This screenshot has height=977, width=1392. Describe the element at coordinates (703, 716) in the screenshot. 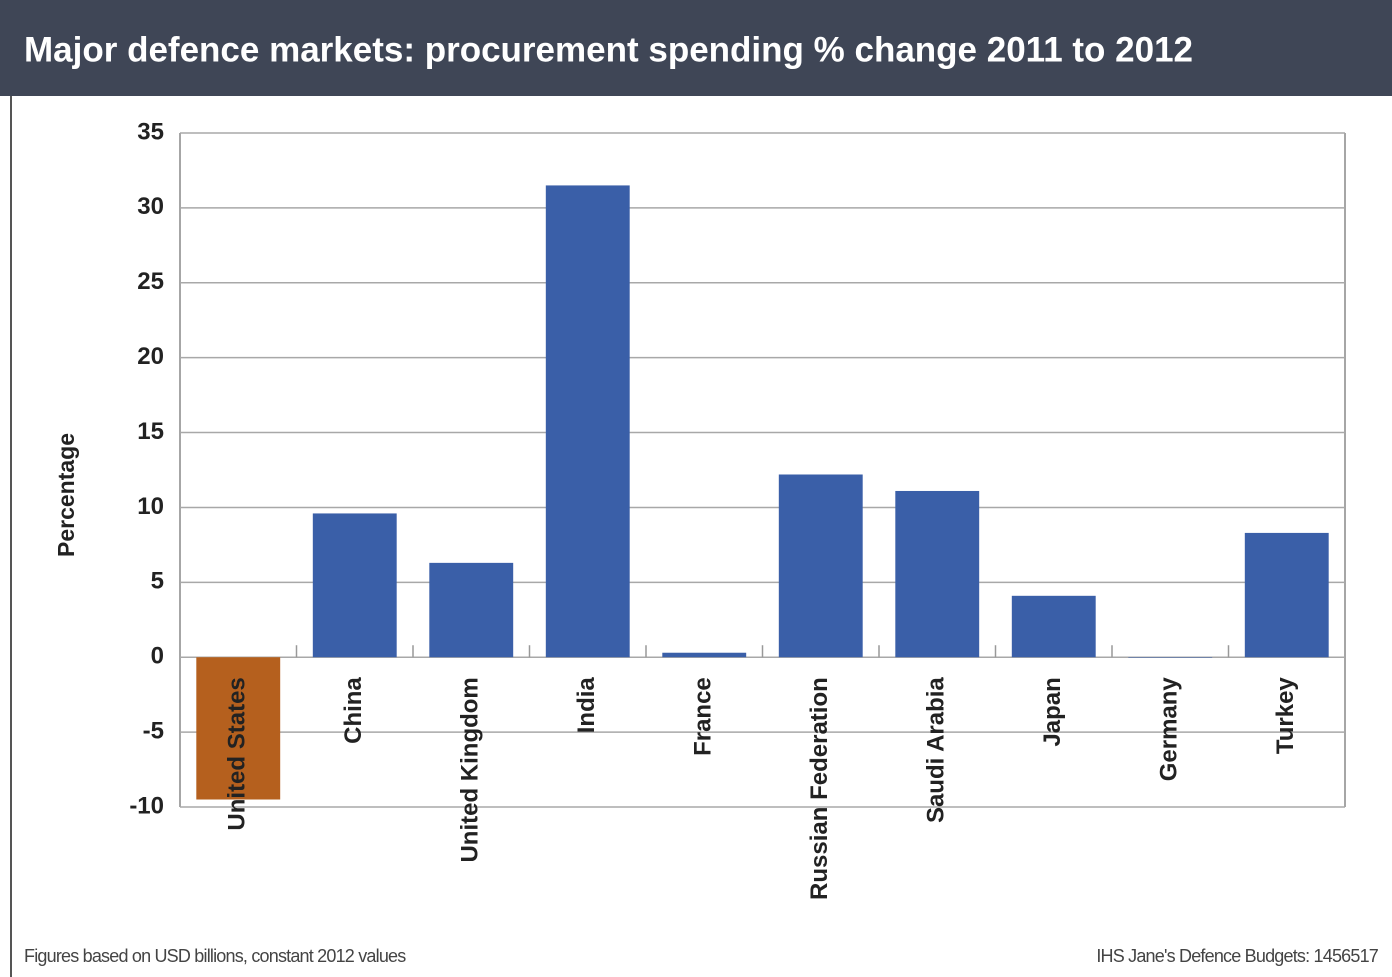

I see `x-tick-label: France` at that location.